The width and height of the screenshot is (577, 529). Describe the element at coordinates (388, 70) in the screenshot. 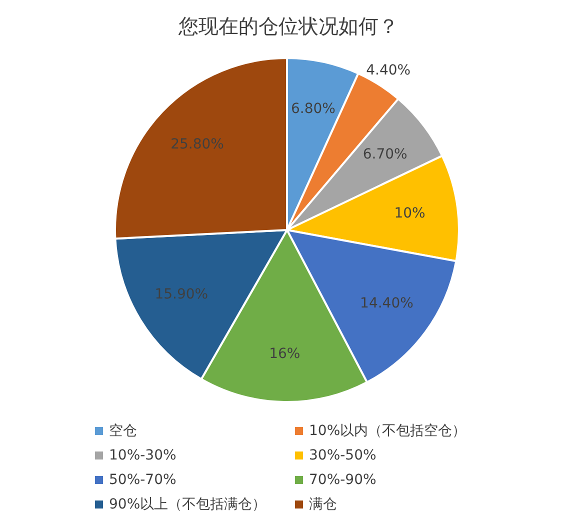

I see `data-label: 4.40%` at that location.